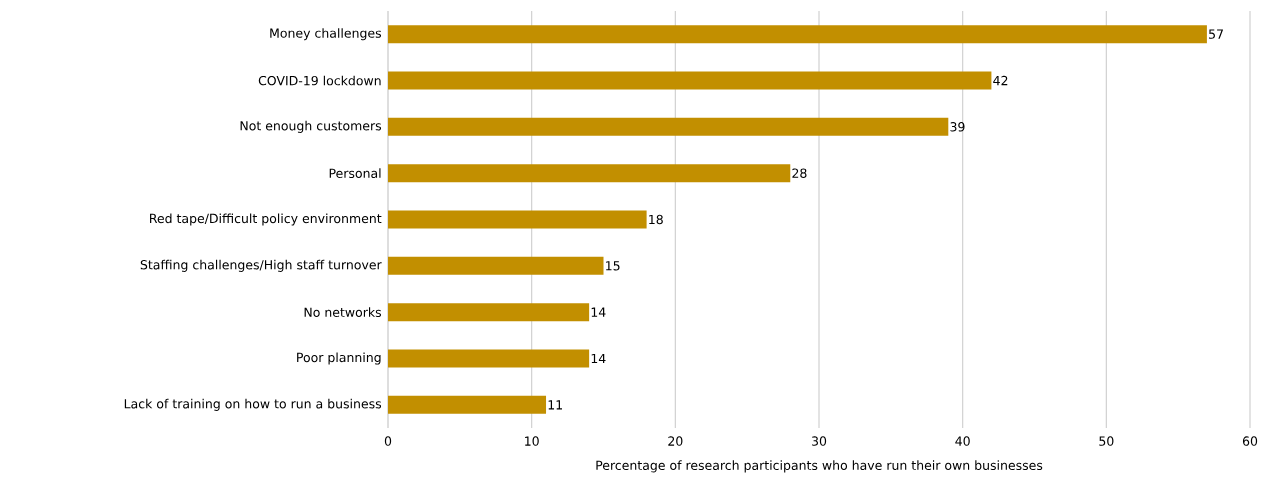 This screenshot has width=1268, height=483. Describe the element at coordinates (957, 127) in the screenshot. I see `data-label: 39` at that location.